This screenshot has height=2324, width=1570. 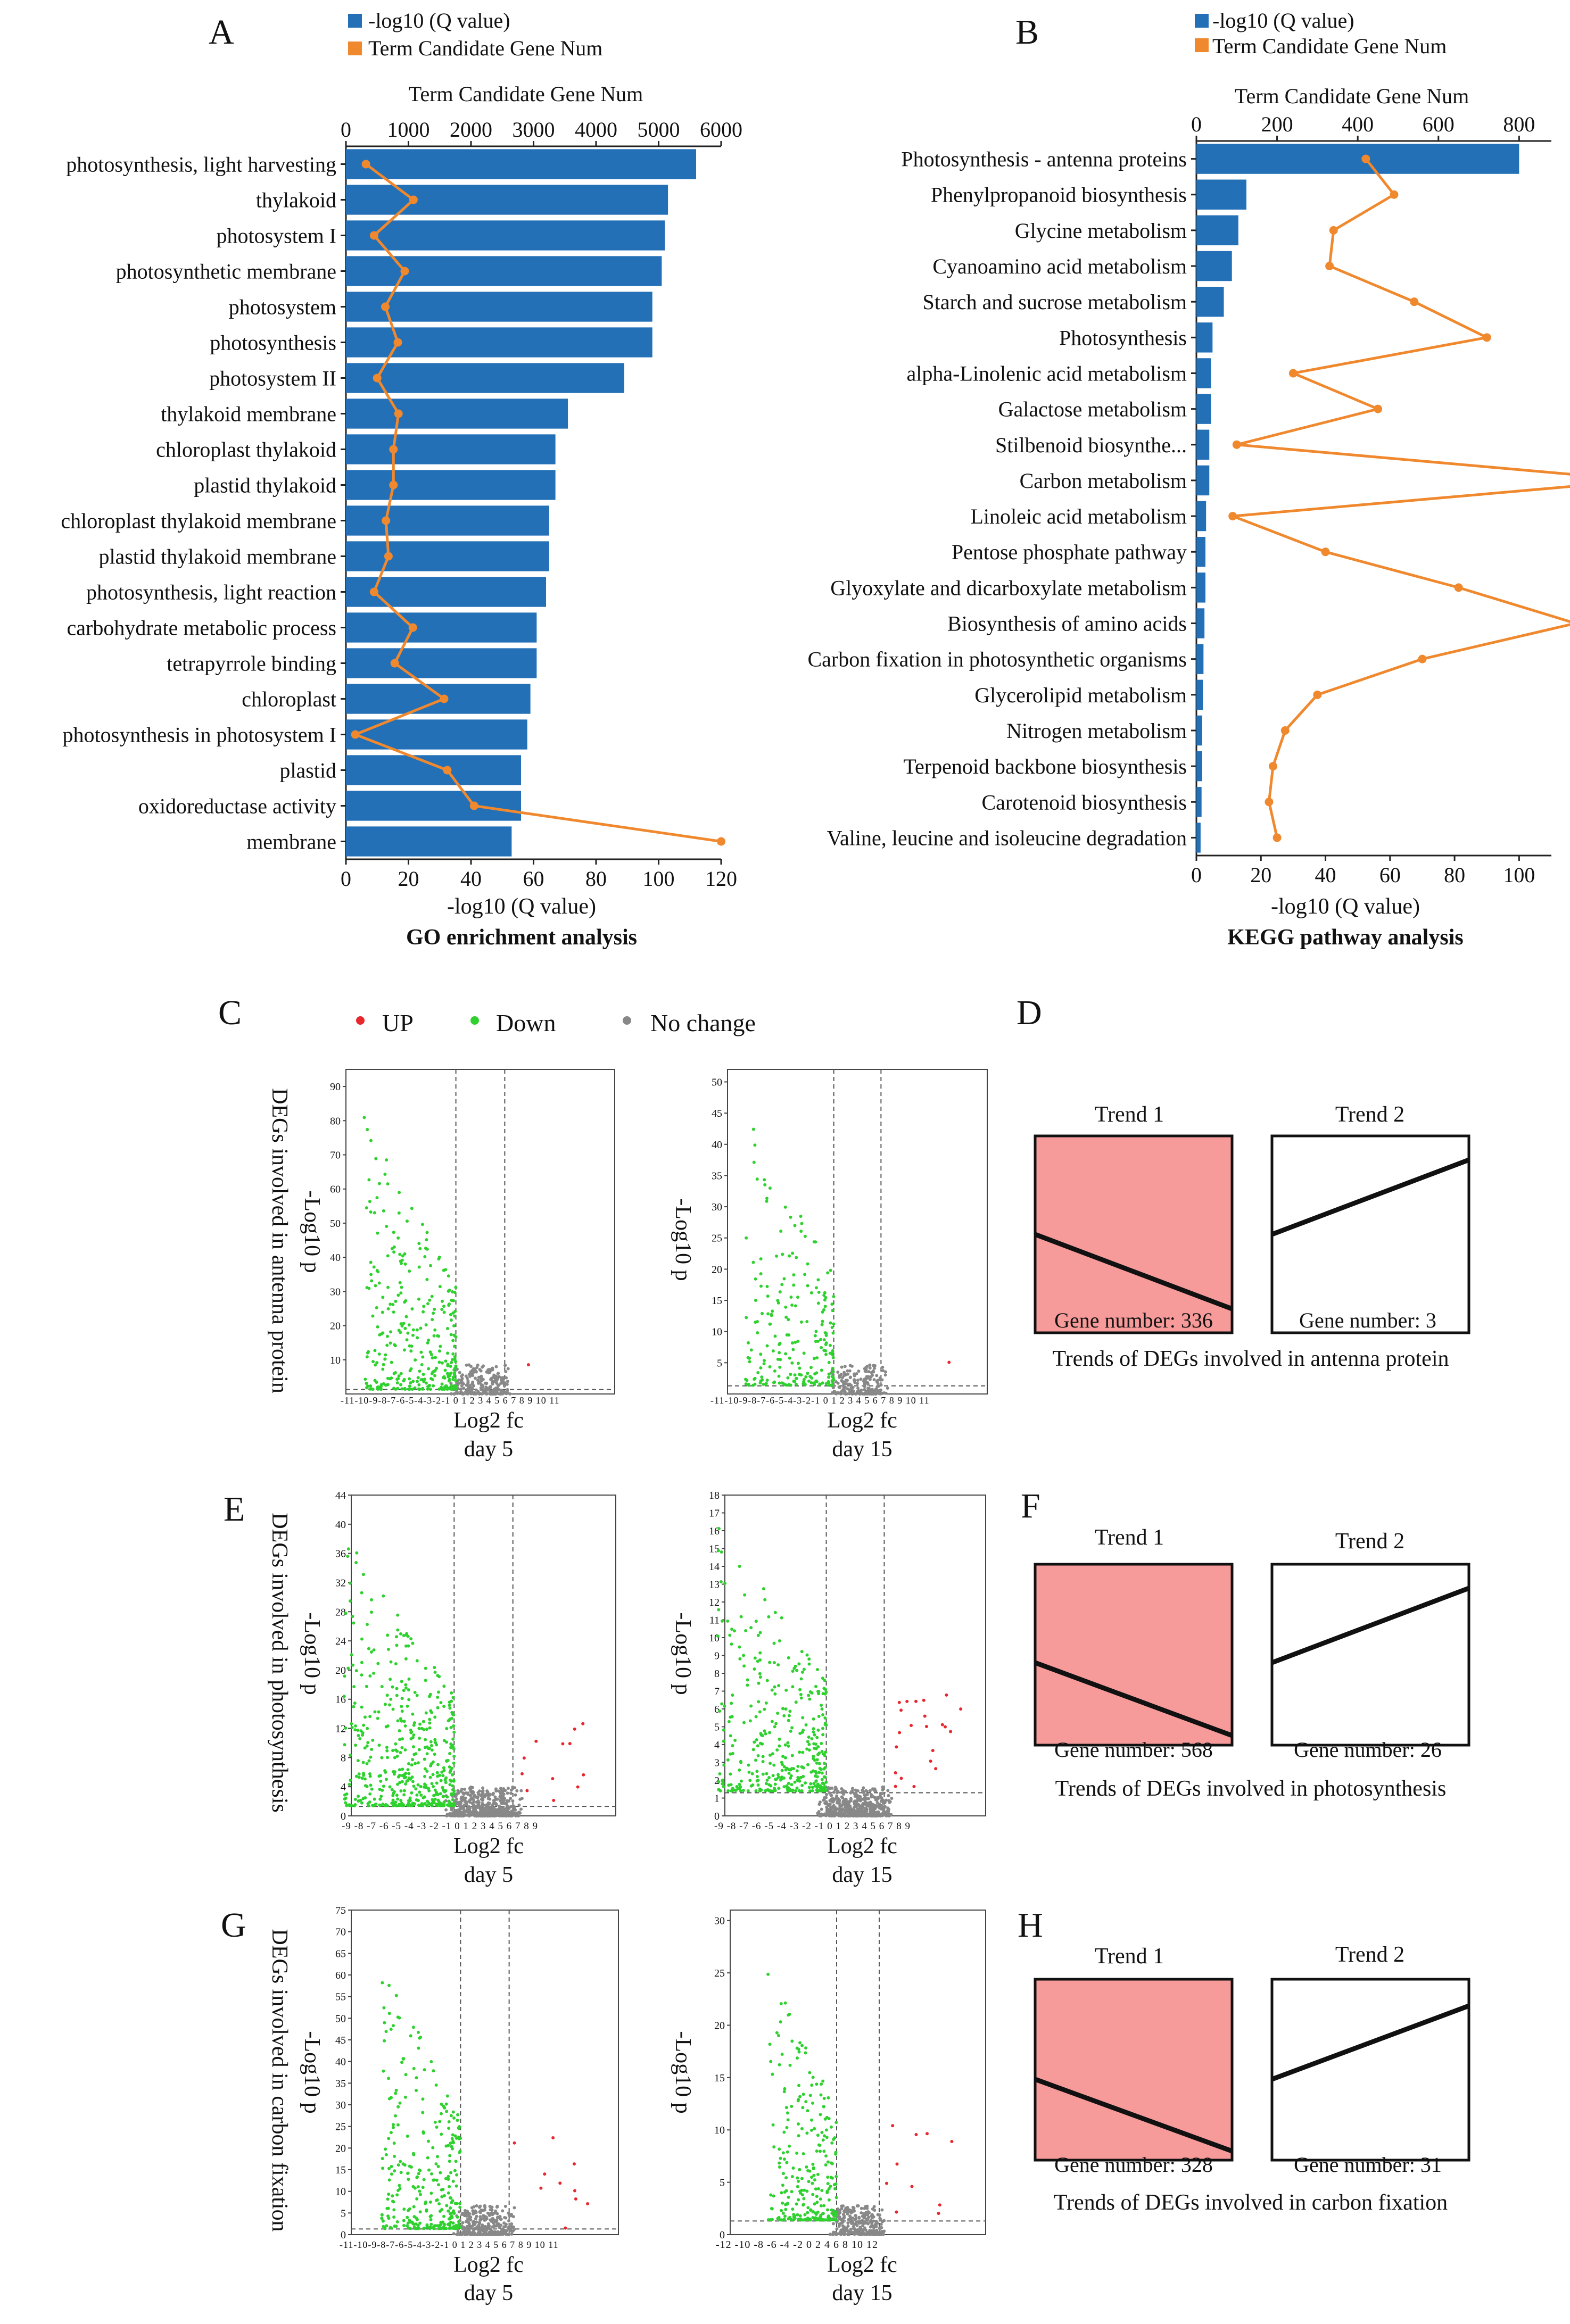 I want to click on go-bar, so click(x=451, y=449).